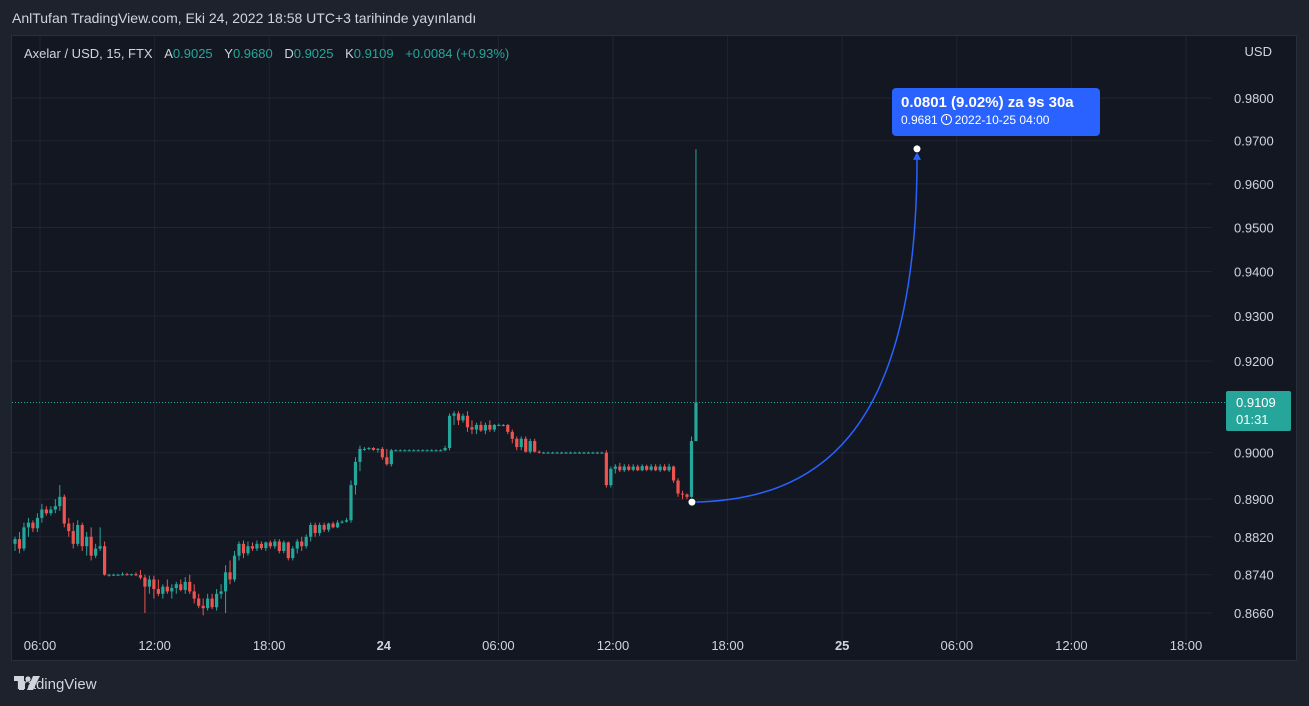 The image size is (1309, 706). What do you see at coordinates (1254, 499) in the screenshot?
I see `price-tick-label: 0.8900` at bounding box center [1254, 499].